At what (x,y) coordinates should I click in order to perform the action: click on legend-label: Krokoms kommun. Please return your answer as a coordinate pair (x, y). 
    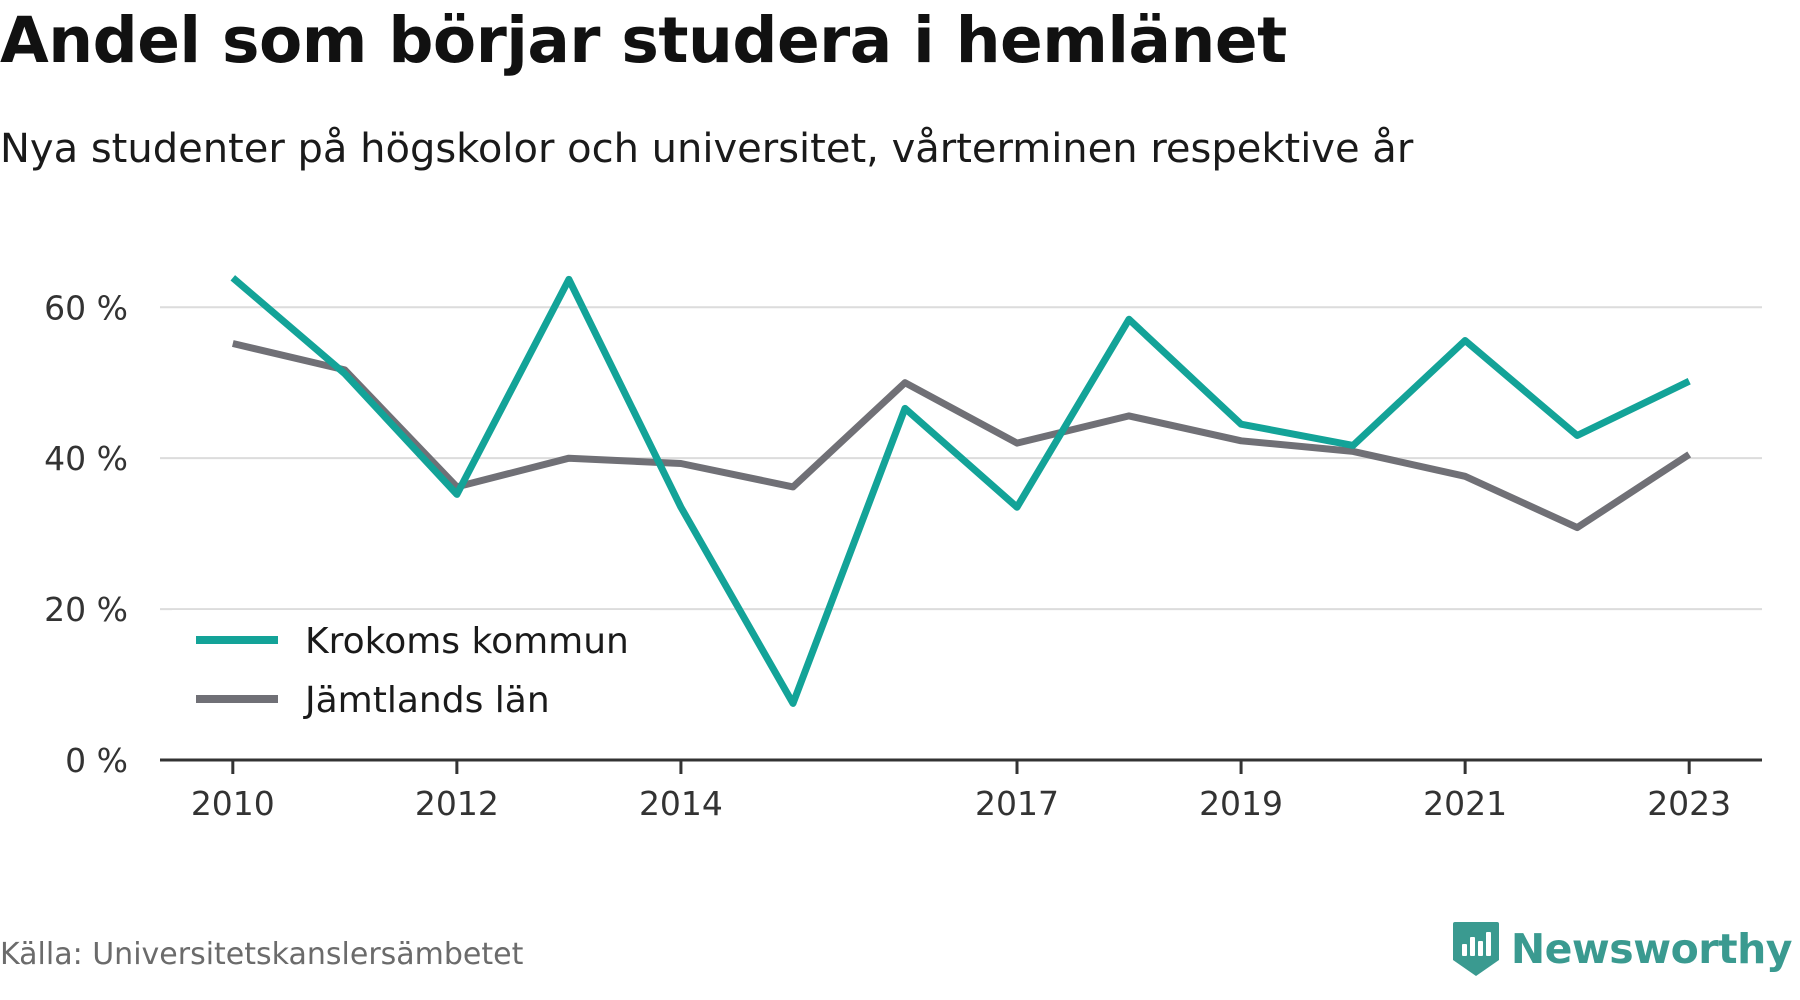
    Looking at the image, I should click on (467, 641).